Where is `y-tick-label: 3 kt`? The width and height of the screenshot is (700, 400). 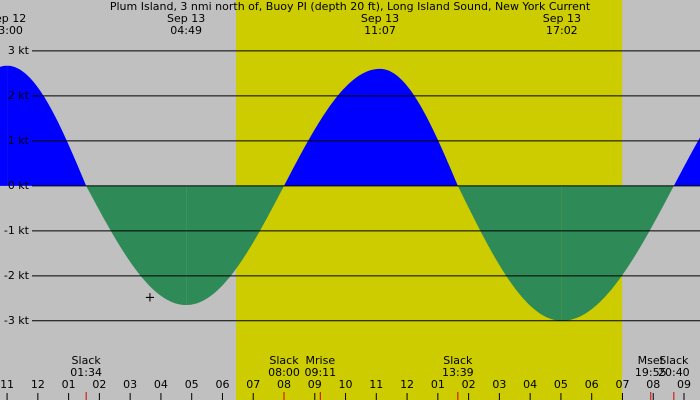 y-tick-label: 3 kt is located at coordinates (19, 50).